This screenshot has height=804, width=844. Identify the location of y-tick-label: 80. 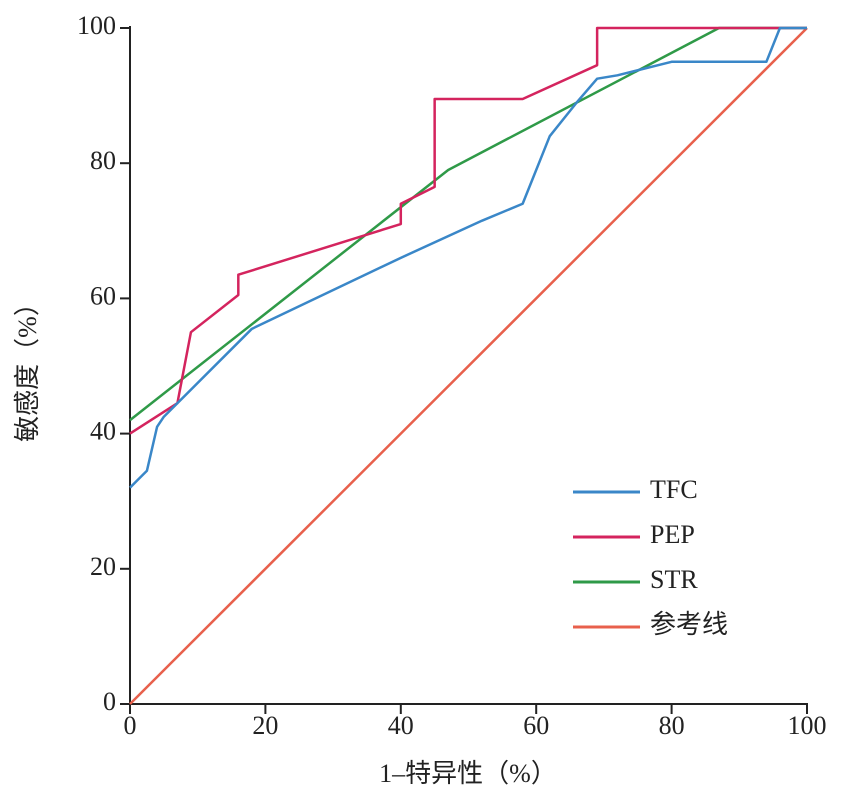
(103, 160).